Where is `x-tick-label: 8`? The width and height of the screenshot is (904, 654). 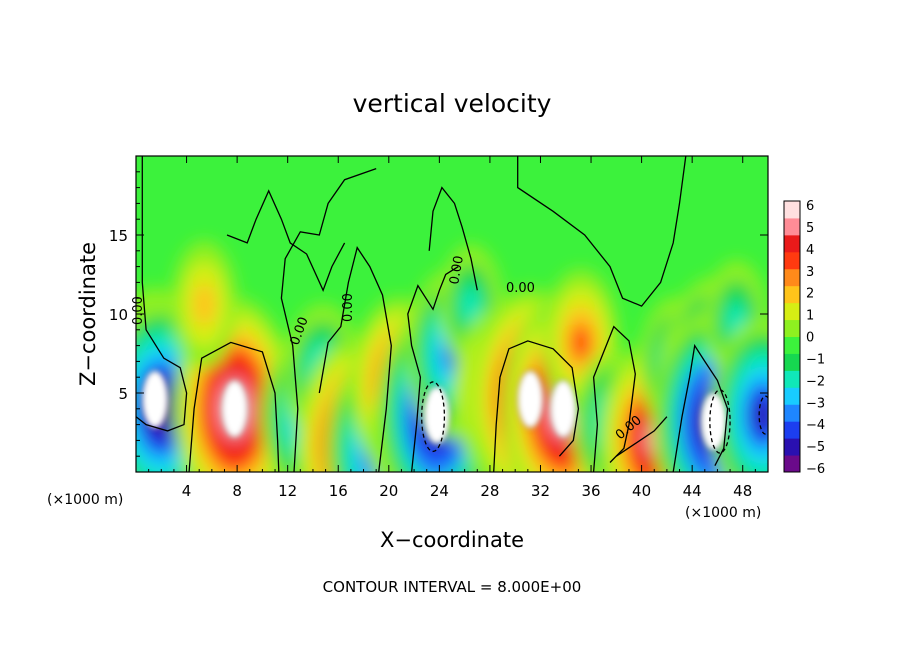 x-tick-label: 8 is located at coordinates (237, 491).